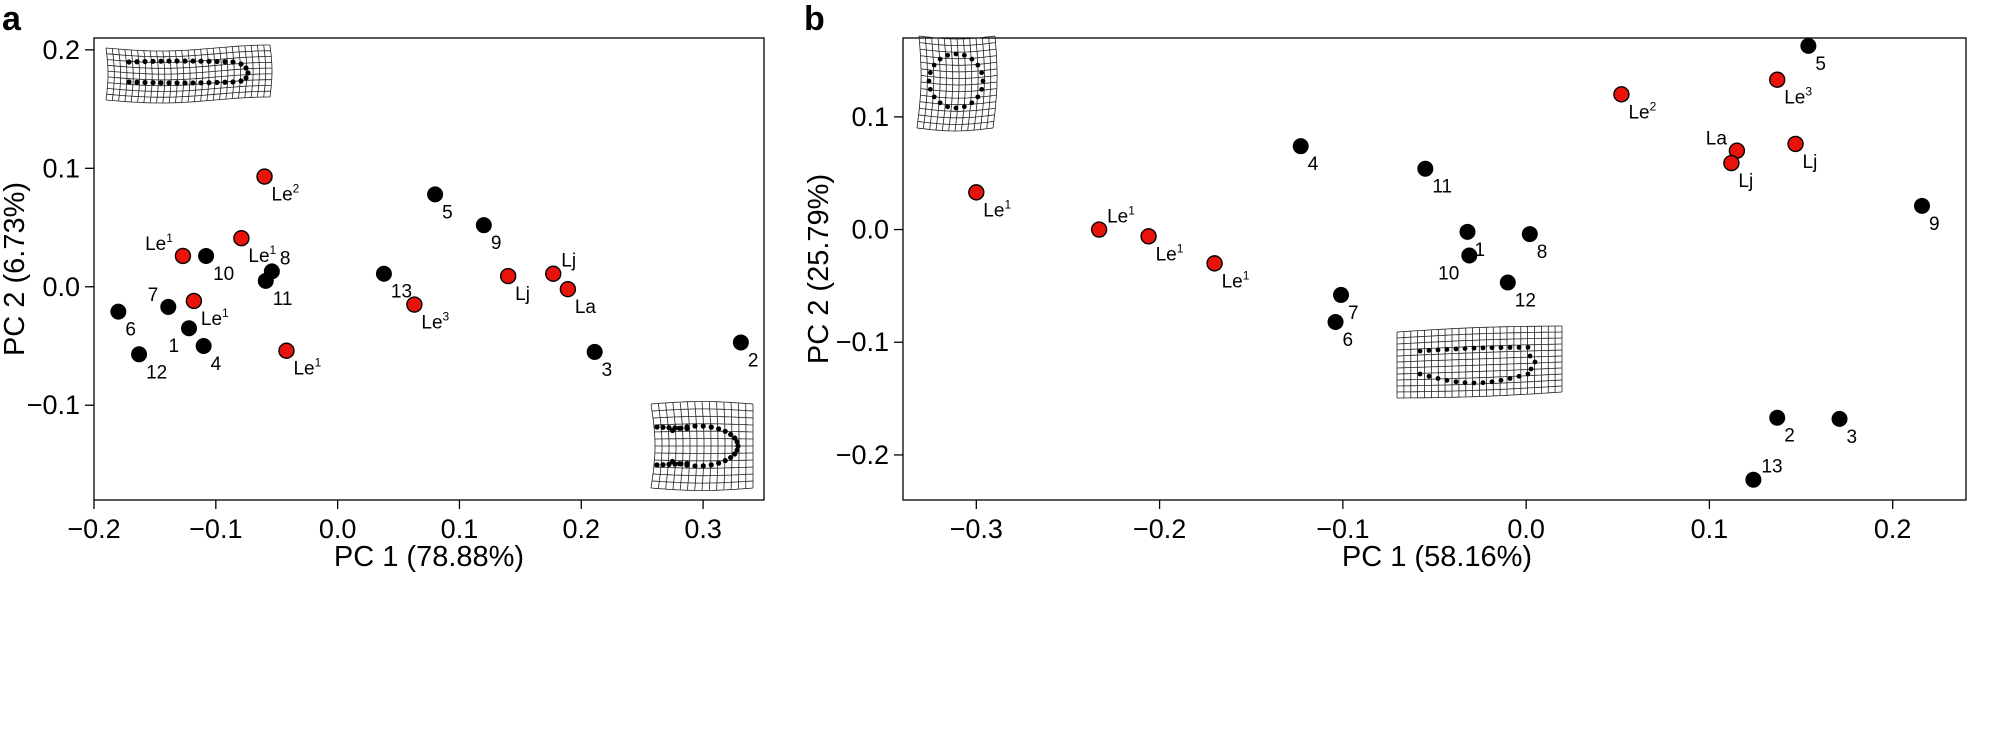  I want to click on point-label: 1, so click(1479, 250).